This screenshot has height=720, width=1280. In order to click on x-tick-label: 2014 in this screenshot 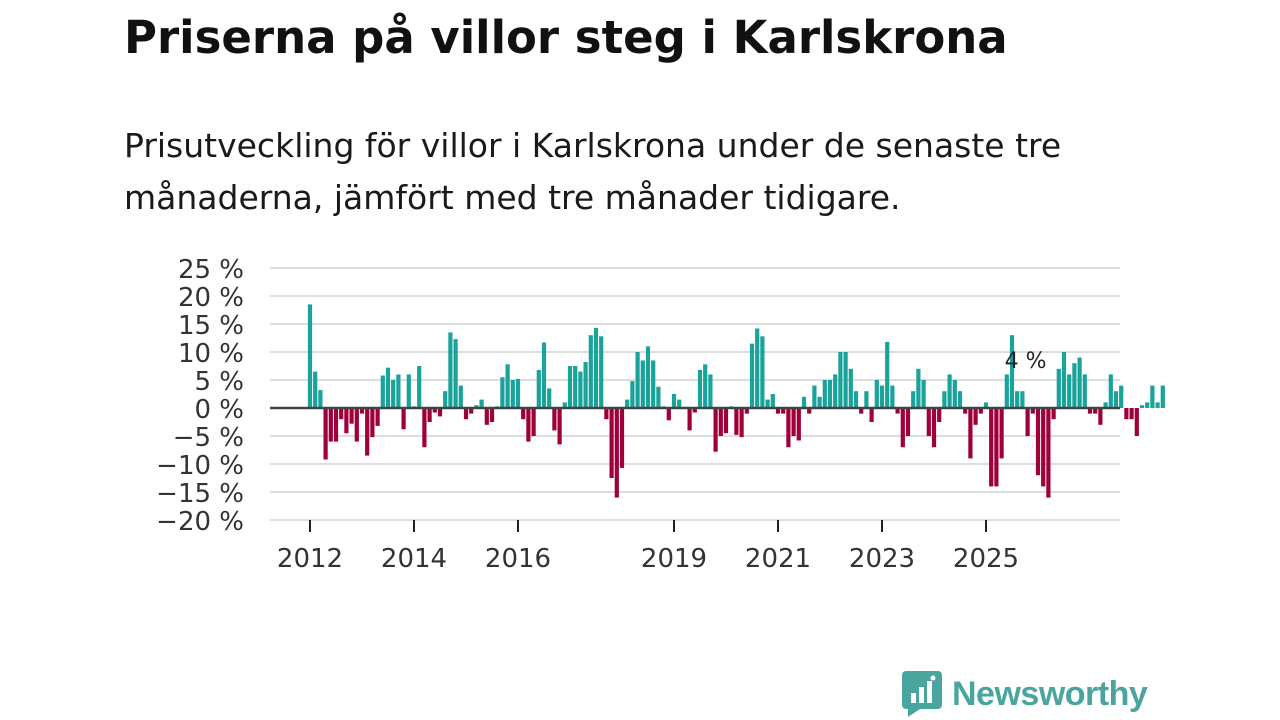, I will do `click(414, 559)`.